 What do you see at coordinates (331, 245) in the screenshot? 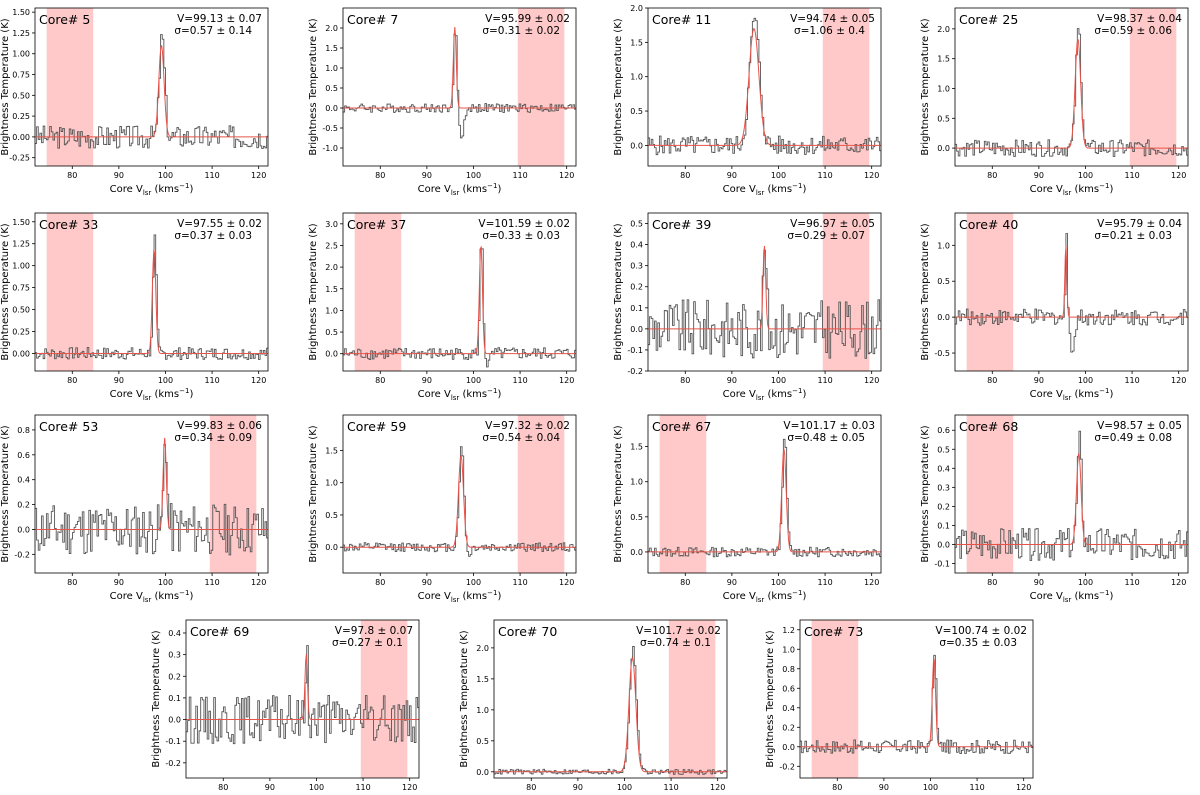
I see `y-tick-label: 2.5` at bounding box center [331, 245].